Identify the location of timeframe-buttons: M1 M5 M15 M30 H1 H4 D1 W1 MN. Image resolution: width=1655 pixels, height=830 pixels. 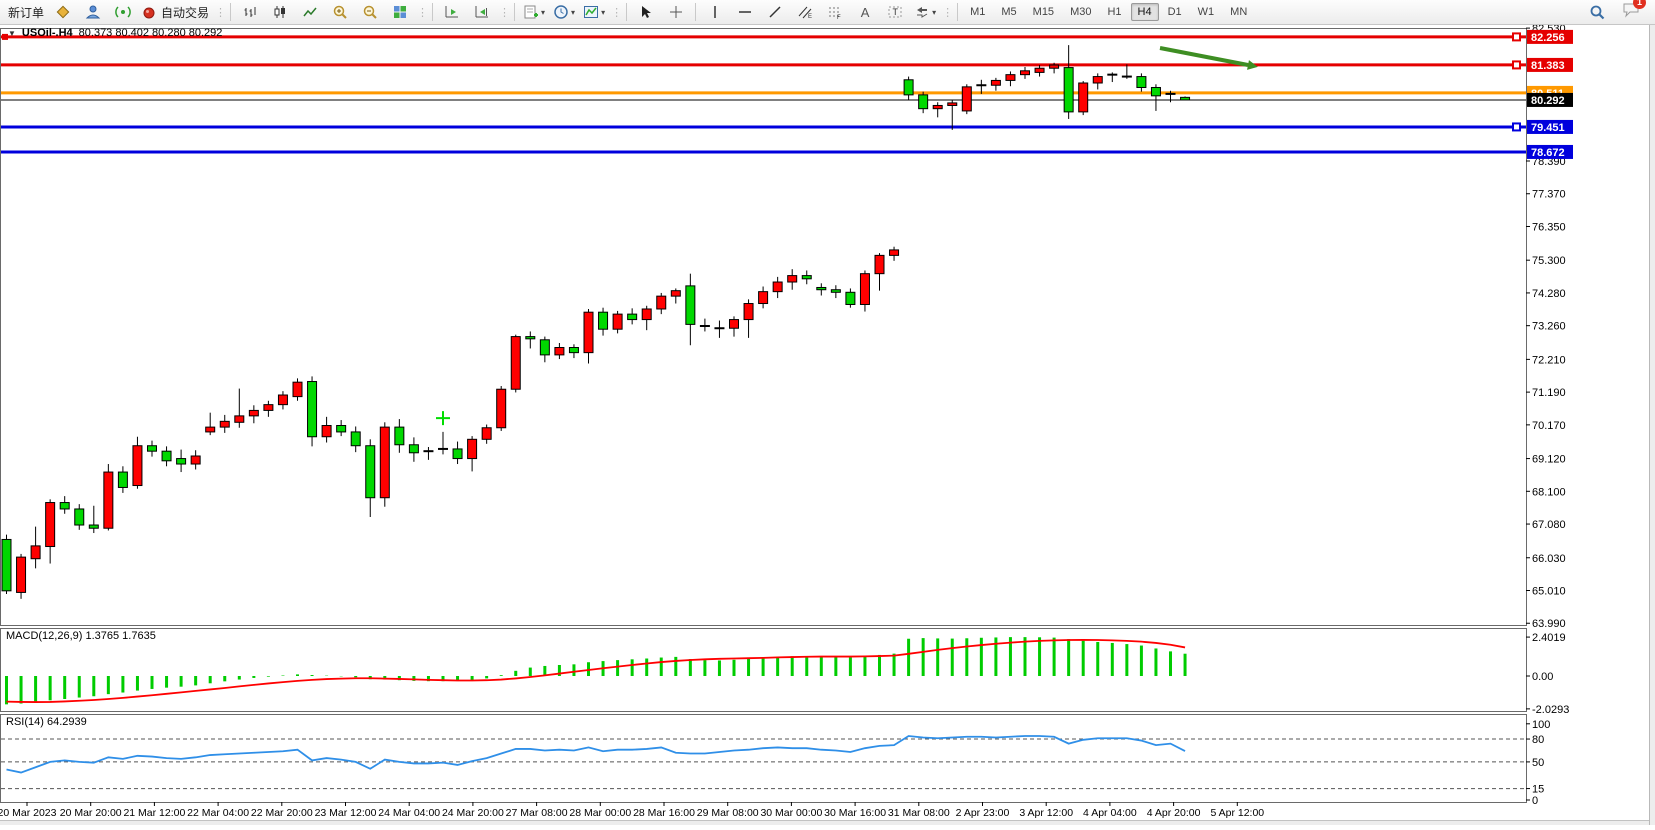
(1108, 12).